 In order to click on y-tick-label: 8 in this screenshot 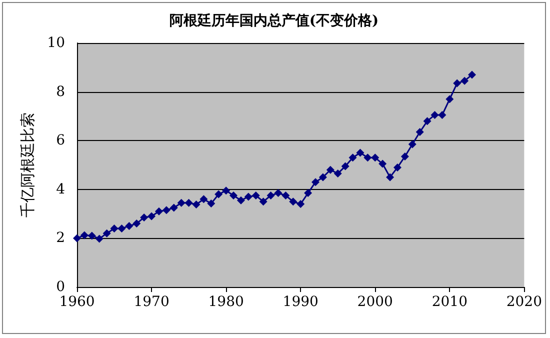, I will do `click(60, 92)`.